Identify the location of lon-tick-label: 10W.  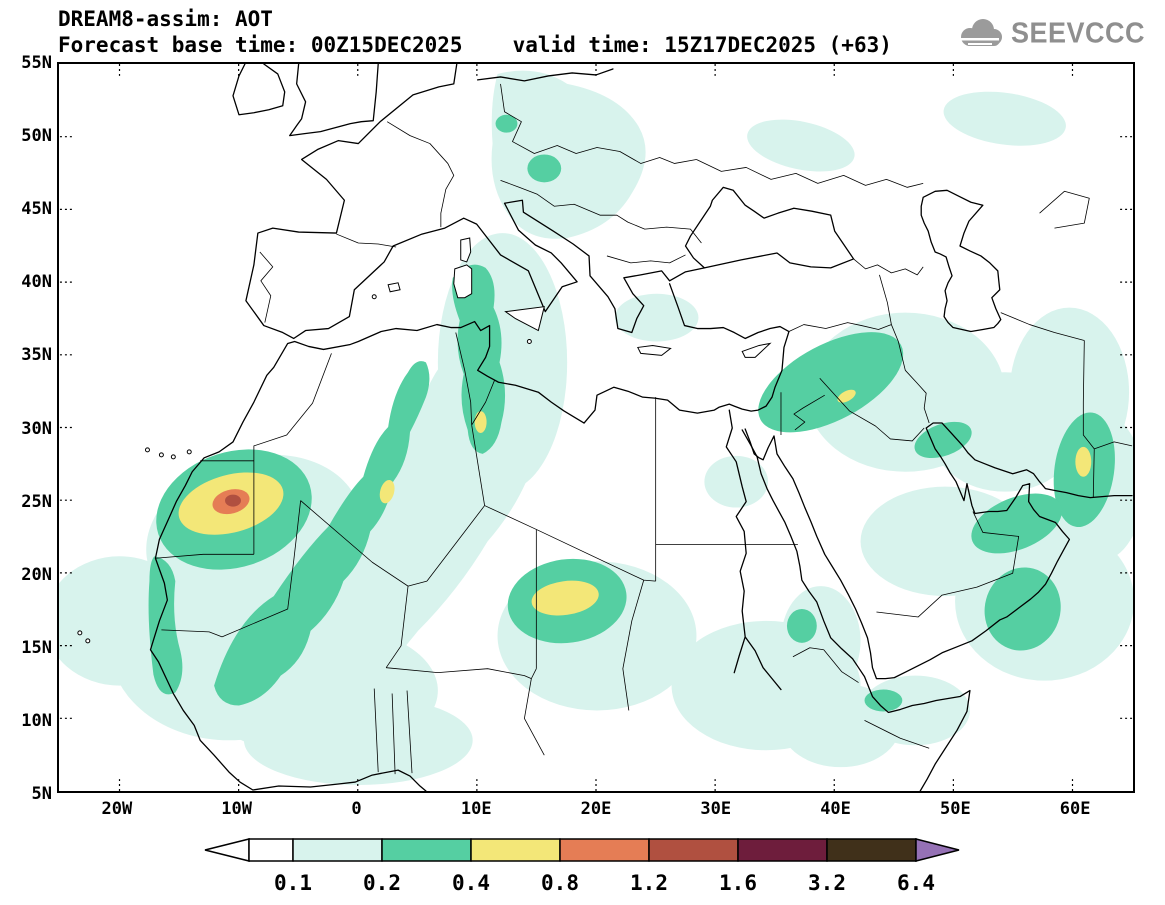
(237, 809).